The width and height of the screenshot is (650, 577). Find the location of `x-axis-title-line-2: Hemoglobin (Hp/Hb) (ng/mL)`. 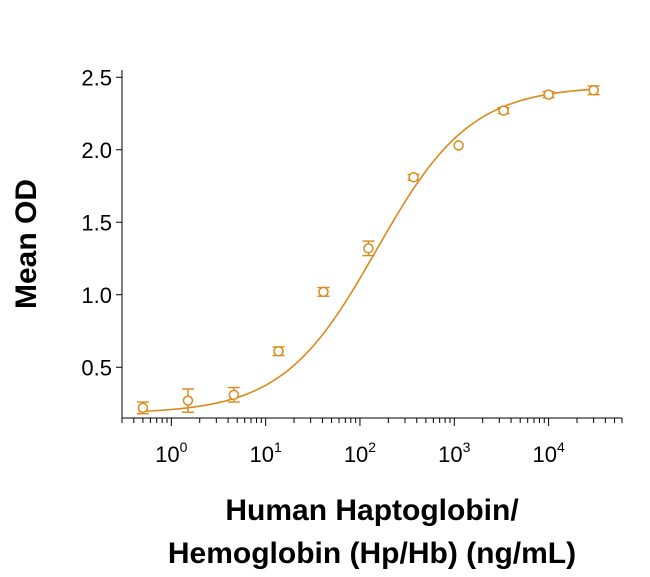

x-axis-title-line-2: Hemoglobin (Hp/Hb) (ng/mL) is located at coordinates (372, 553).